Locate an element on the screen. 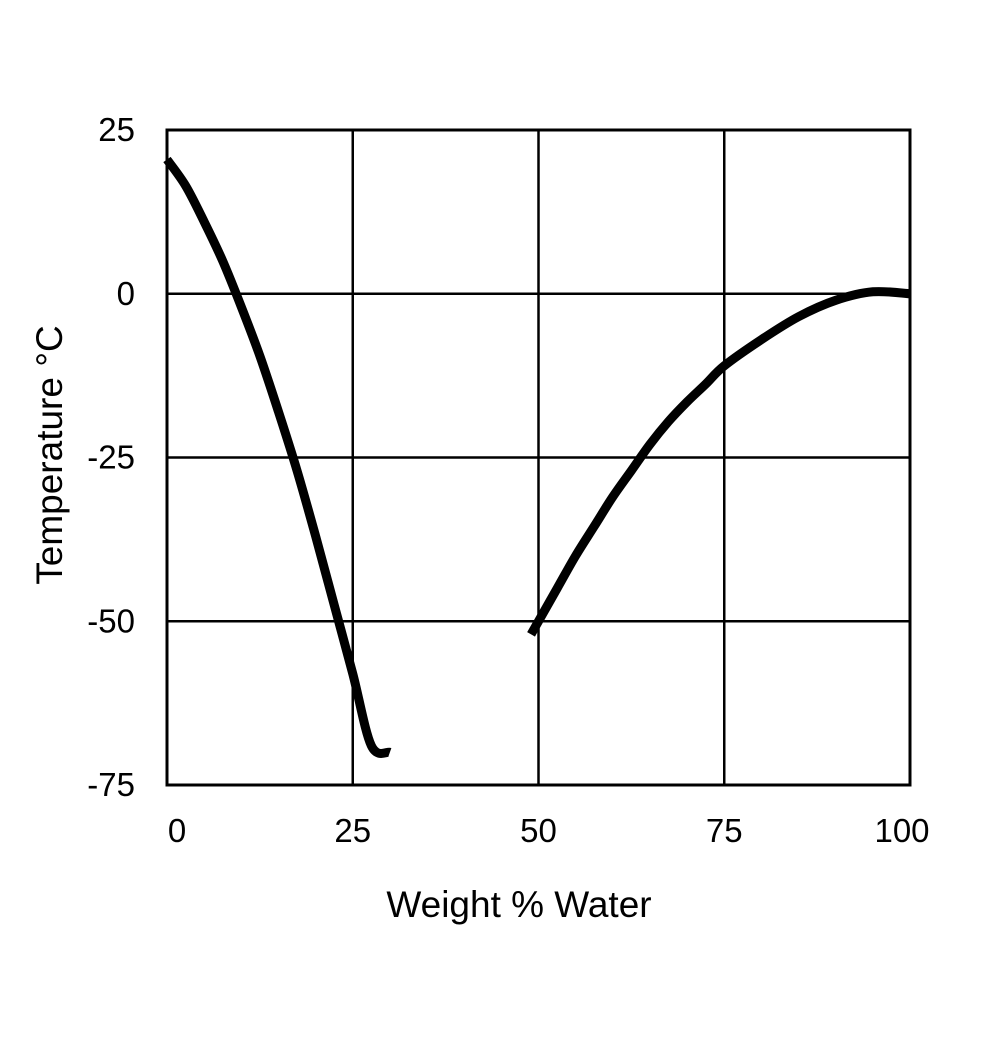 Image resolution: width=985 pixels, height=1058 pixels. series-line-right-branch is located at coordinates (719, 462).